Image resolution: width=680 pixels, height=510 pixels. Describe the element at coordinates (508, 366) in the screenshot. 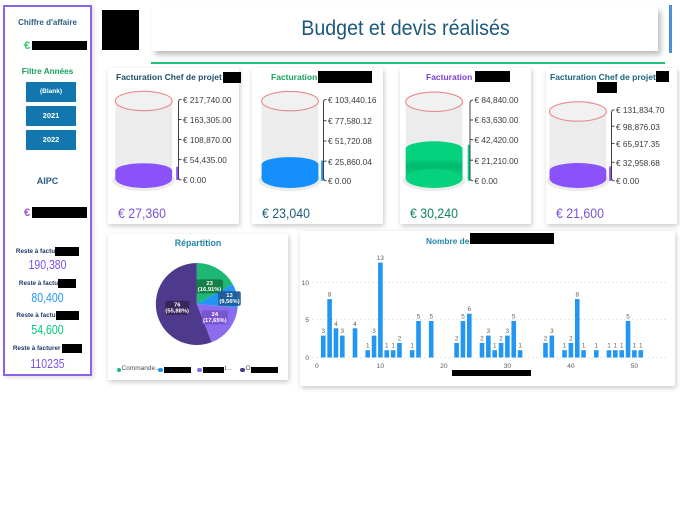

I see `svg-text: 30` at that location.